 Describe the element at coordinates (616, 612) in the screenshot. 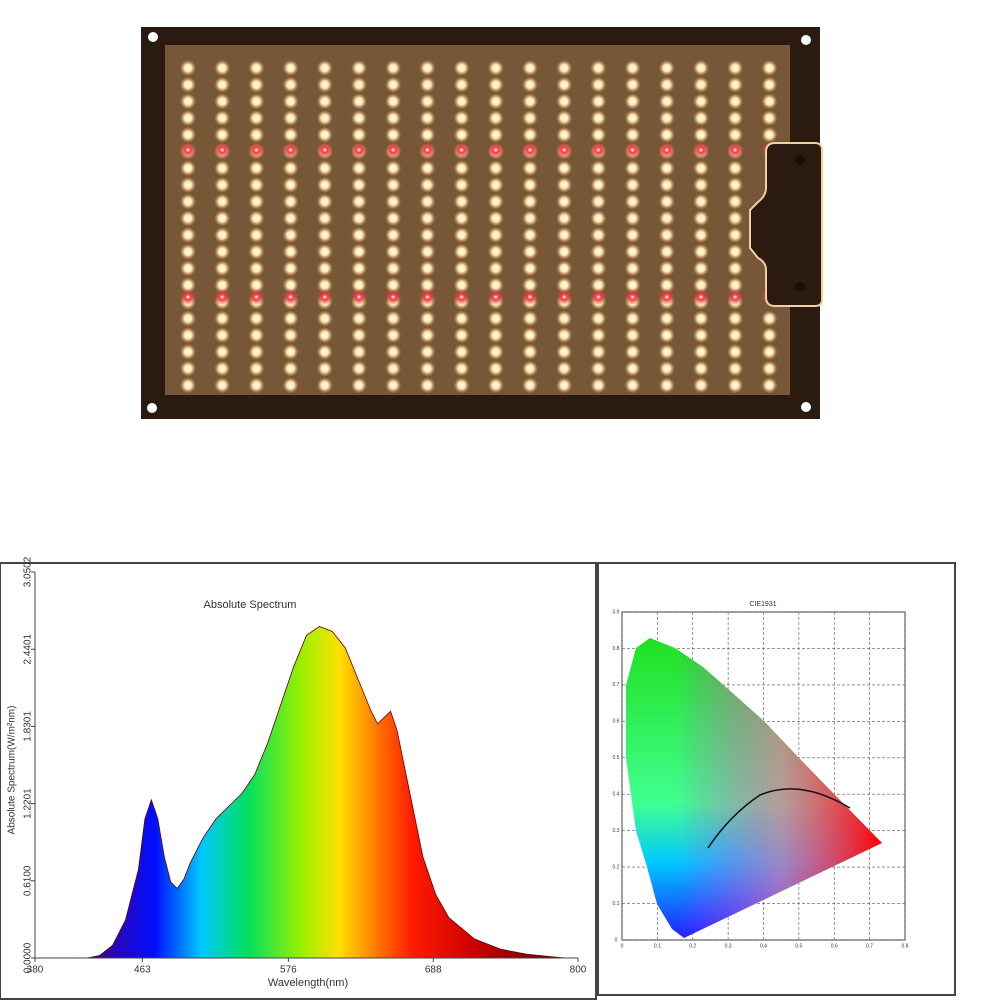

I see `y-tick-label: 0.9` at that location.